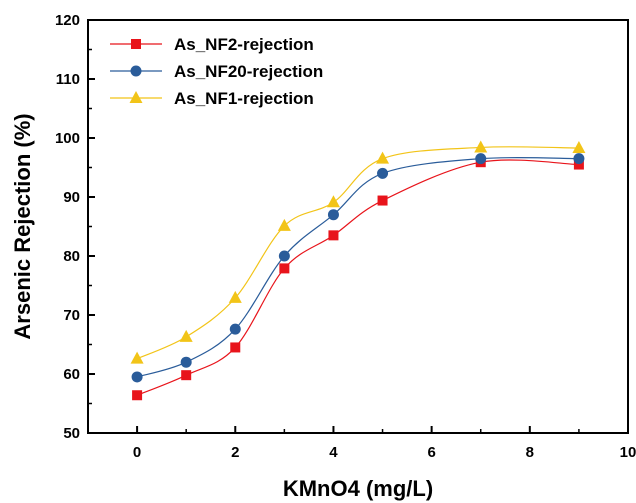 The image size is (636, 503). I want to click on legend-label-as-nf20-rejection: As_NF20-rejection, so click(248, 71).